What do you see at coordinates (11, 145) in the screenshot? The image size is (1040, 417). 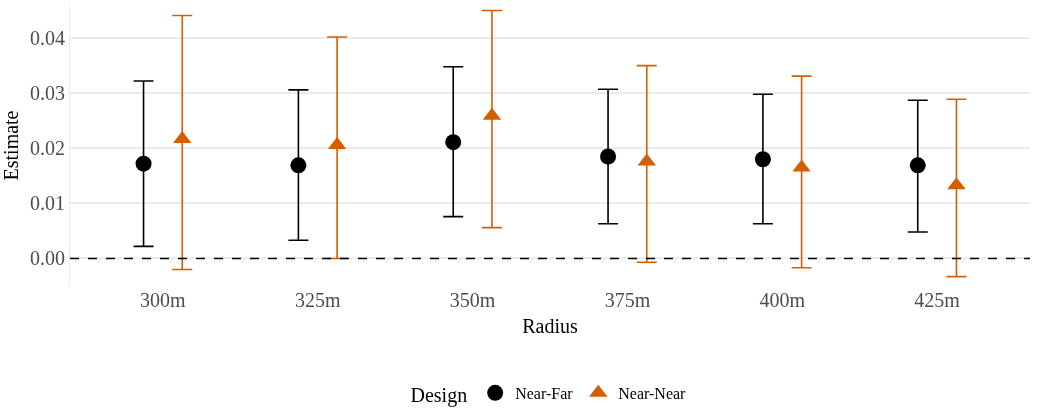 I see `y-axis-title: Estimate` at bounding box center [11, 145].